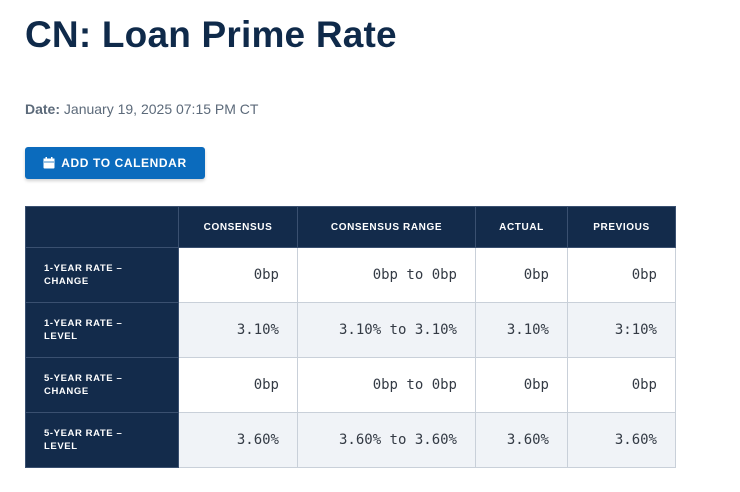  Describe the element at coordinates (521, 227) in the screenshot. I see `header-actual: ACTUAL` at that location.